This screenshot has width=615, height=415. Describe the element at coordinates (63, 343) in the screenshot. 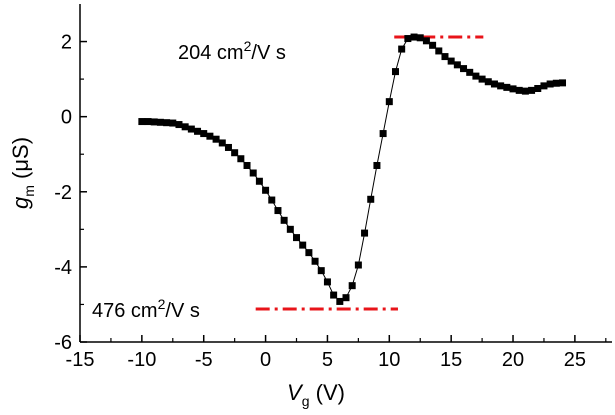

I see `y-tick-label: -6` at that location.